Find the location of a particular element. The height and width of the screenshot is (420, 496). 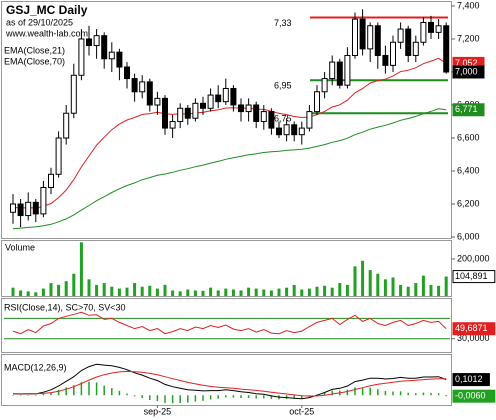

y-tick-label: 200,000 is located at coordinates (473, 258).